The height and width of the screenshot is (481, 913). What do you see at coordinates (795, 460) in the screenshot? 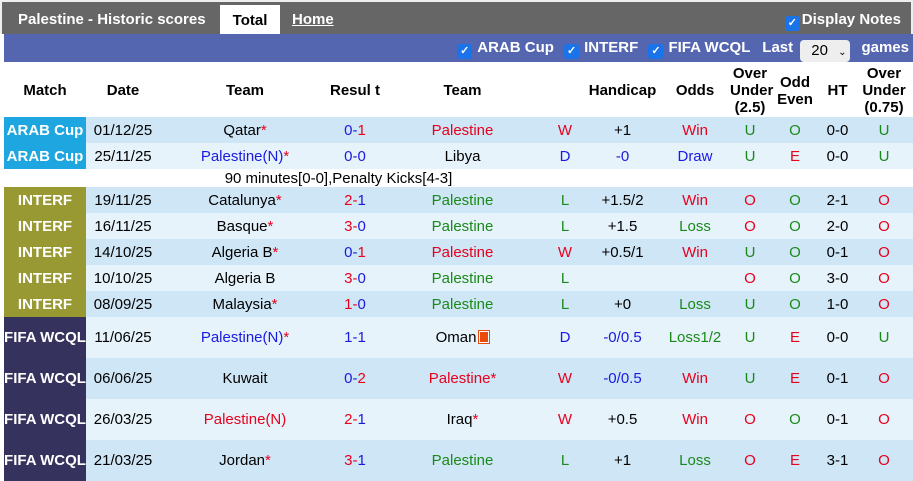
I see `odd-even: E` at bounding box center [795, 460].